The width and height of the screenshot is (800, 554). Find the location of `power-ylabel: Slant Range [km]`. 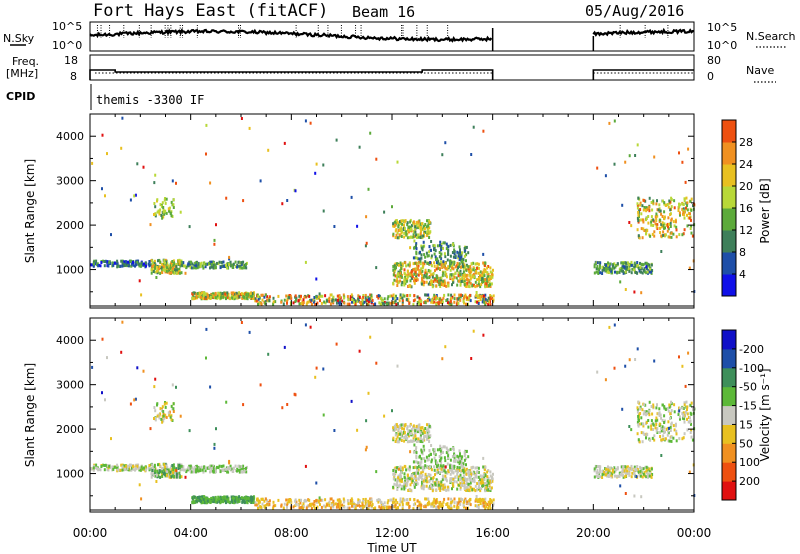

power-ylabel: Slant Range [km] is located at coordinates (30, 211).